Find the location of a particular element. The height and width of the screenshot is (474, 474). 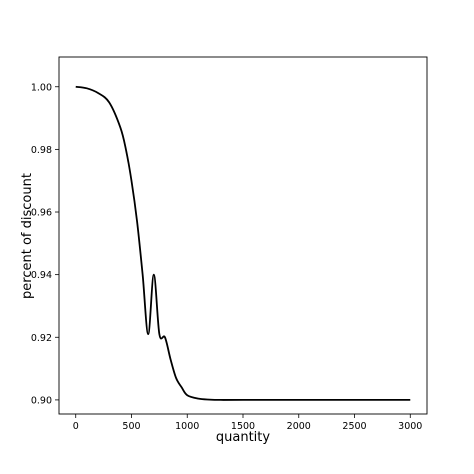

x-tick-label: 2000 is located at coordinates (299, 426).